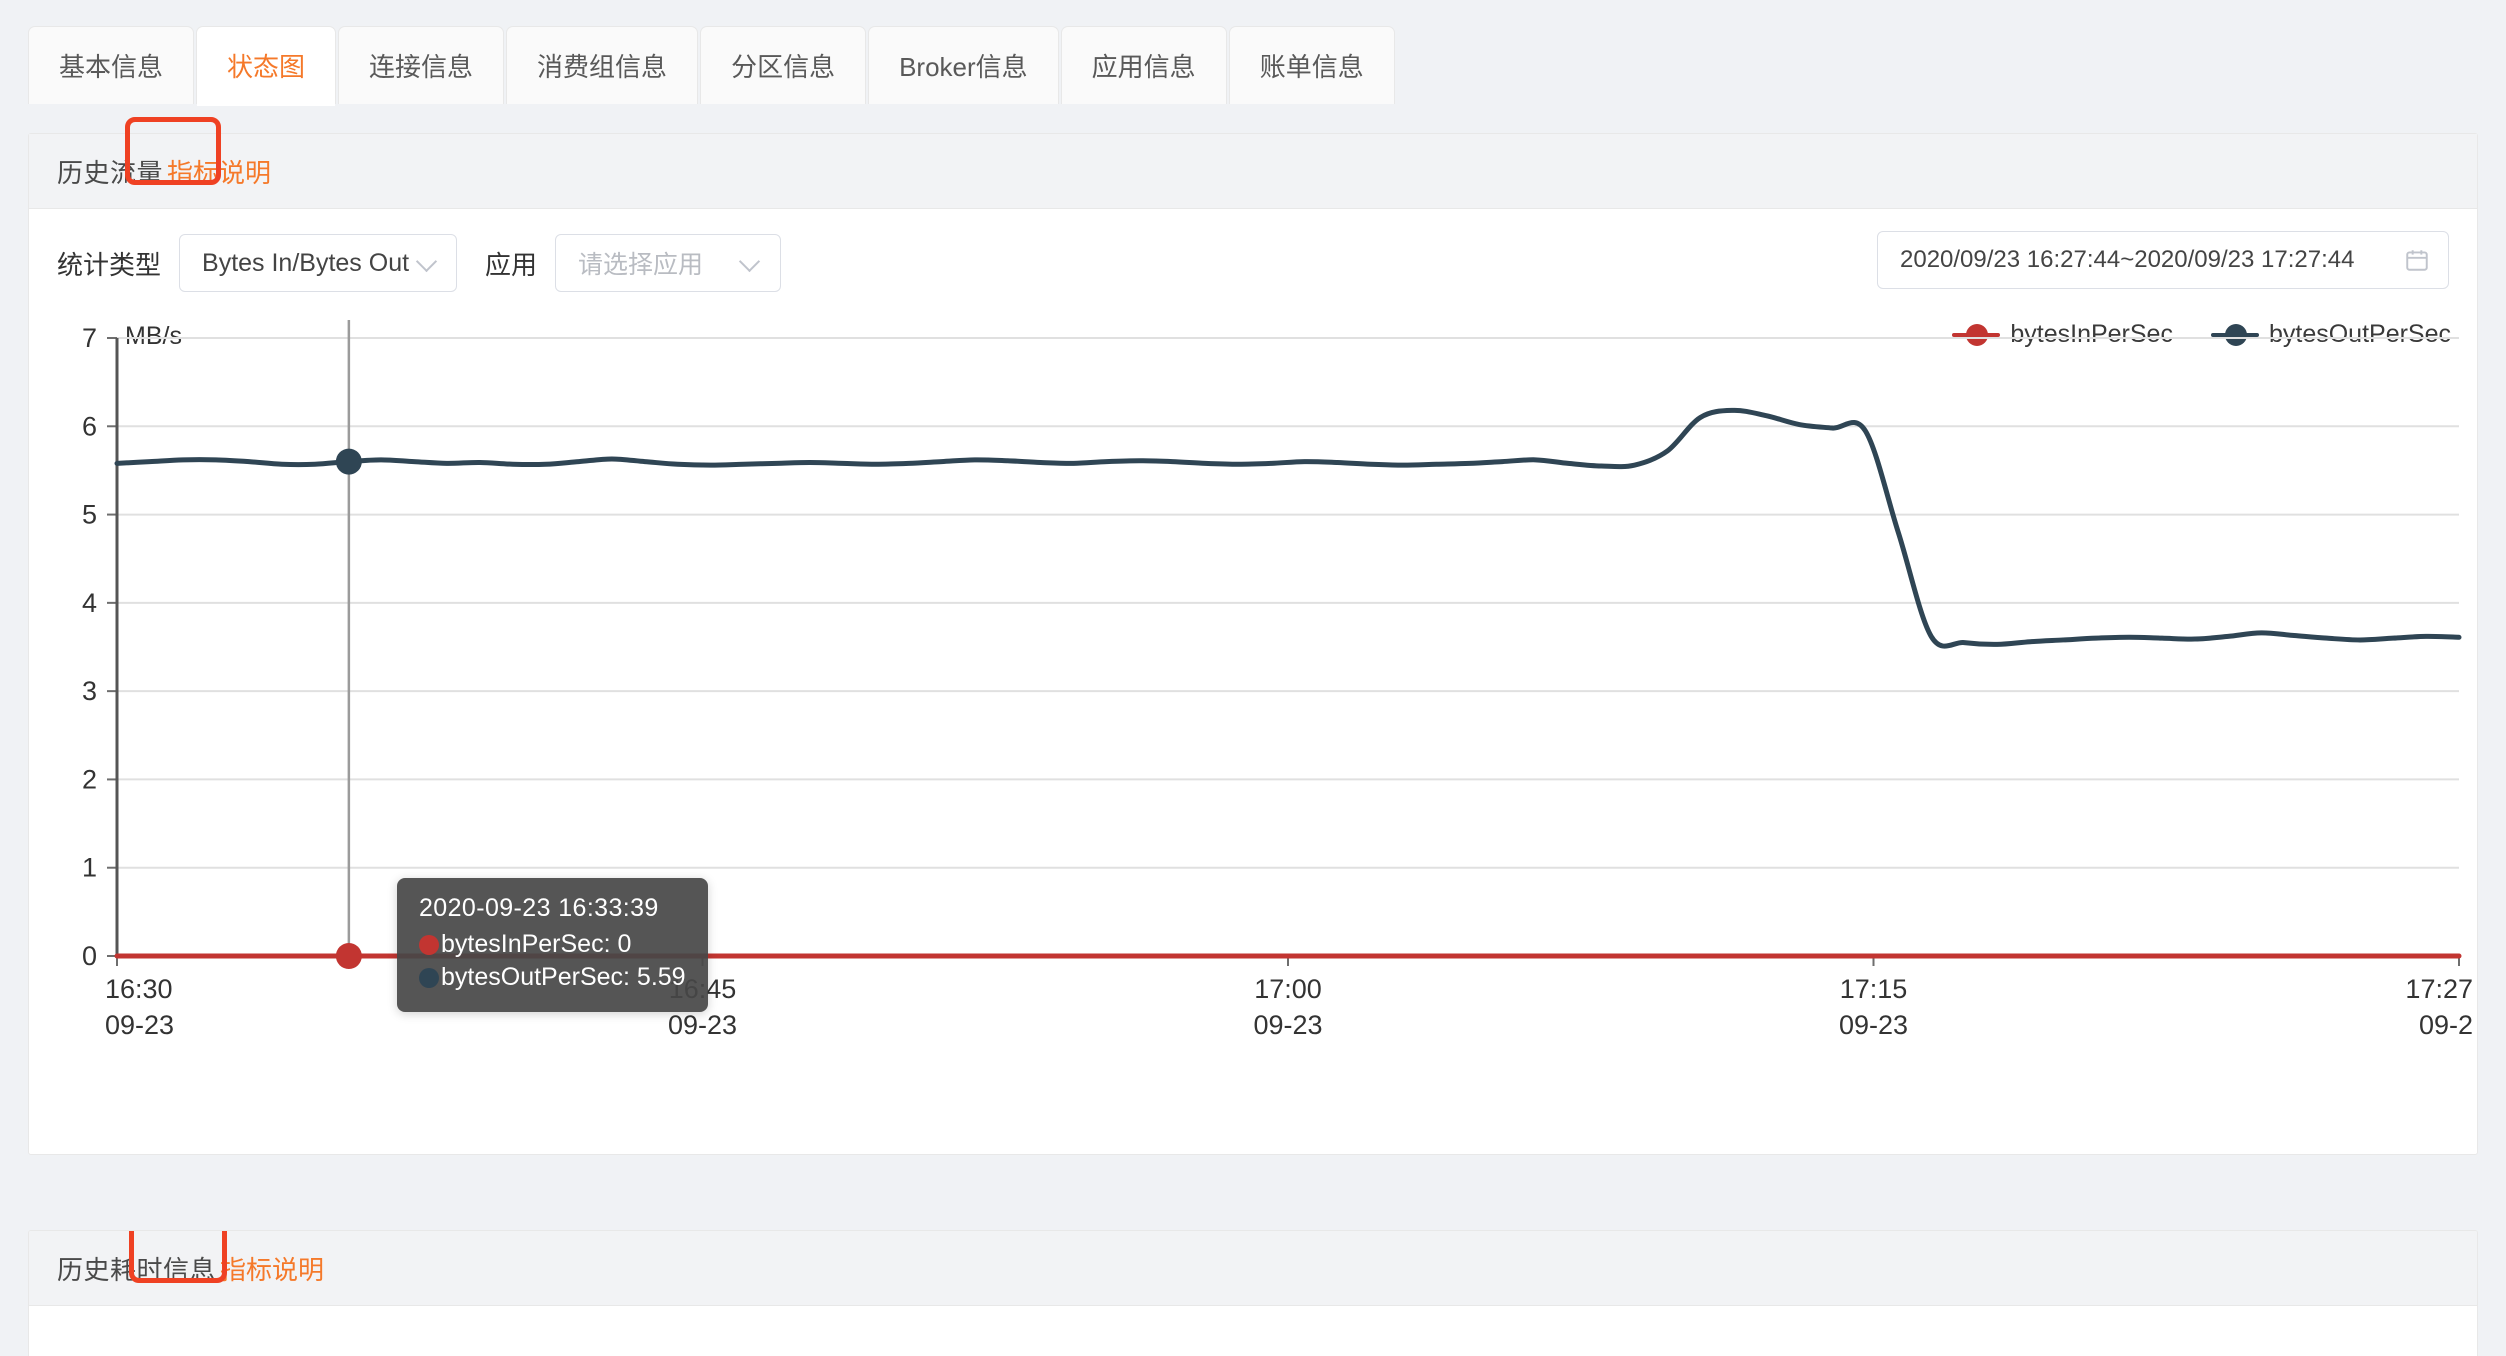 This screenshot has height=1356, width=2506. Describe the element at coordinates (511, 264) in the screenshot. I see `app-label: 应用` at that location.